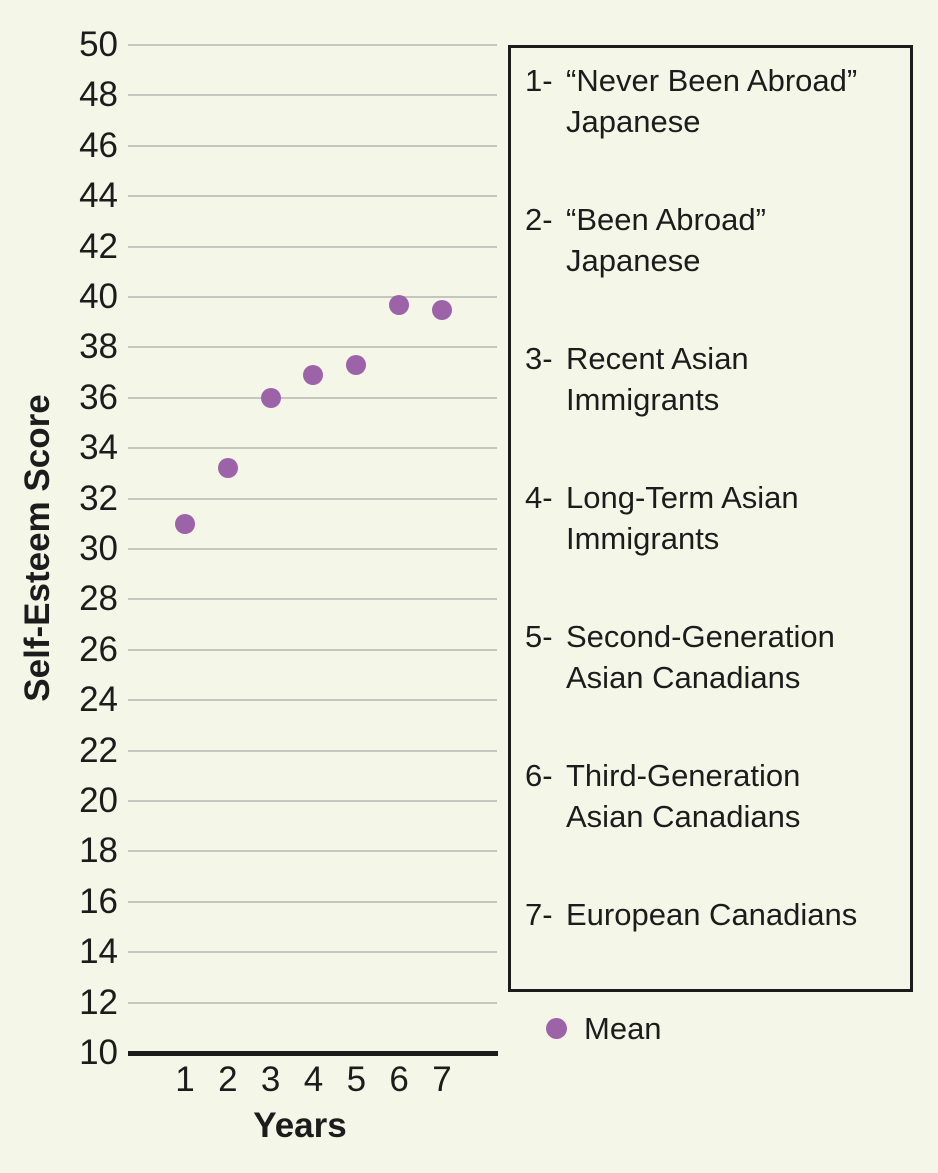  I want to click on legend-item-line1: European Canadians, so click(712, 914).